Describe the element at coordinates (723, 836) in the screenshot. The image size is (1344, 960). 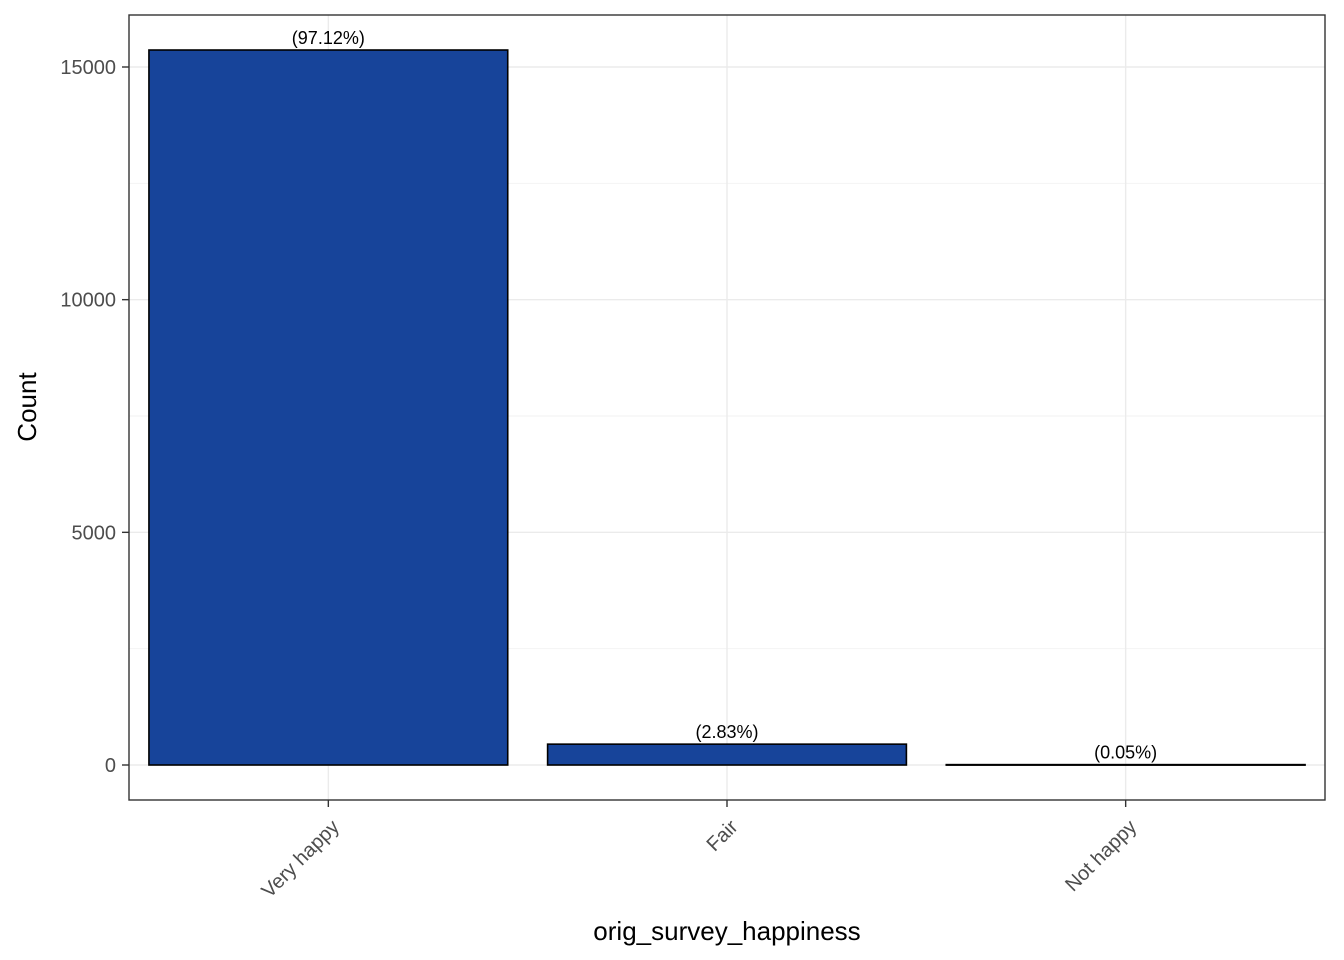
I see `x-tick-label: Fair` at that location.